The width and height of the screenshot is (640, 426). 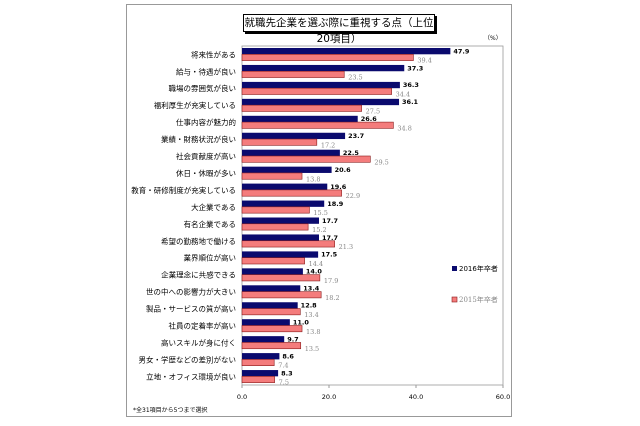 I want to click on category-label: 製品・サービスの質が高い, so click(x=191, y=309).